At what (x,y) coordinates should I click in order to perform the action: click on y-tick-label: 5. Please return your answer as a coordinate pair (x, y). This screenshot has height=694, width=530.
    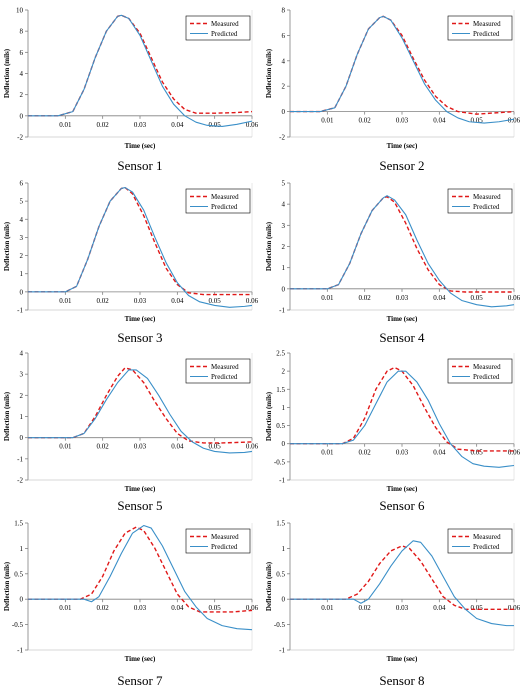
    Looking at the image, I should click on (22, 202).